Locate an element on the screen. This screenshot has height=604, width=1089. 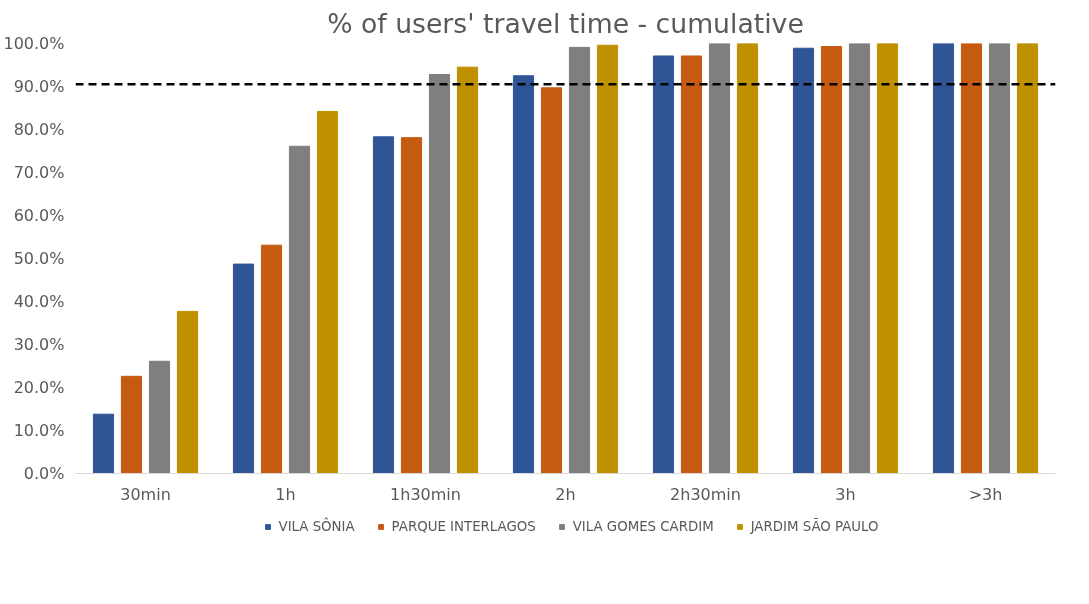
chart-title: % of users' travel time - cumulative is located at coordinates (565, 23).